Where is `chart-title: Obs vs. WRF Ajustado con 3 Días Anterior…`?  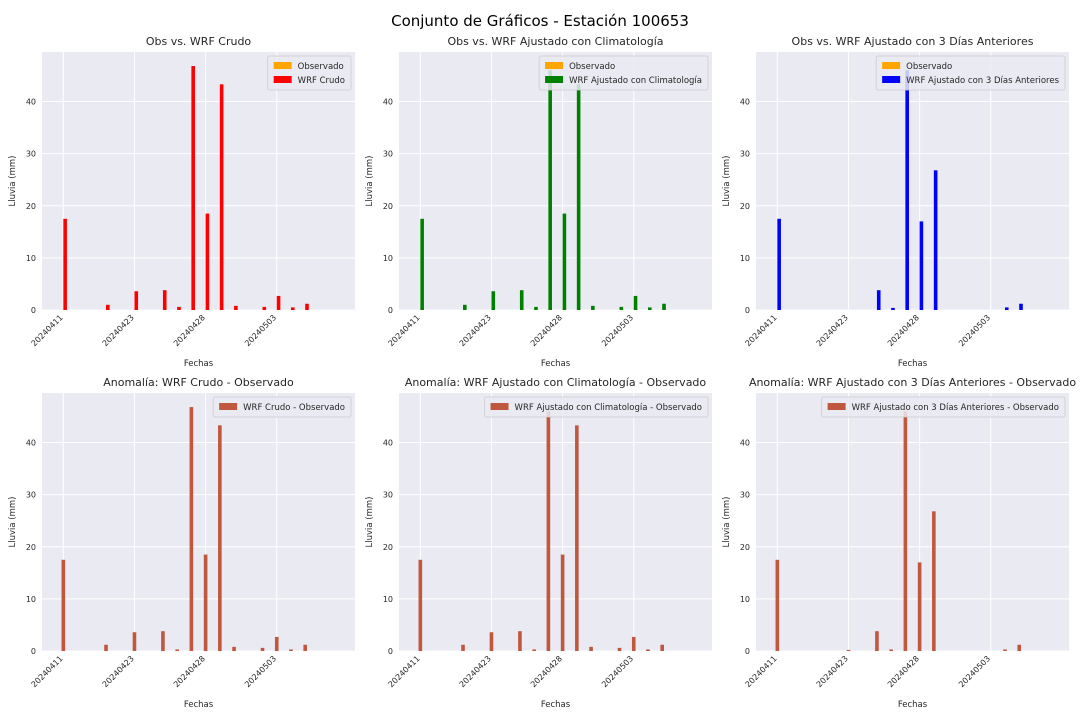
chart-title: Obs vs. WRF Ajustado con 3 Días Anterior… is located at coordinates (913, 41).